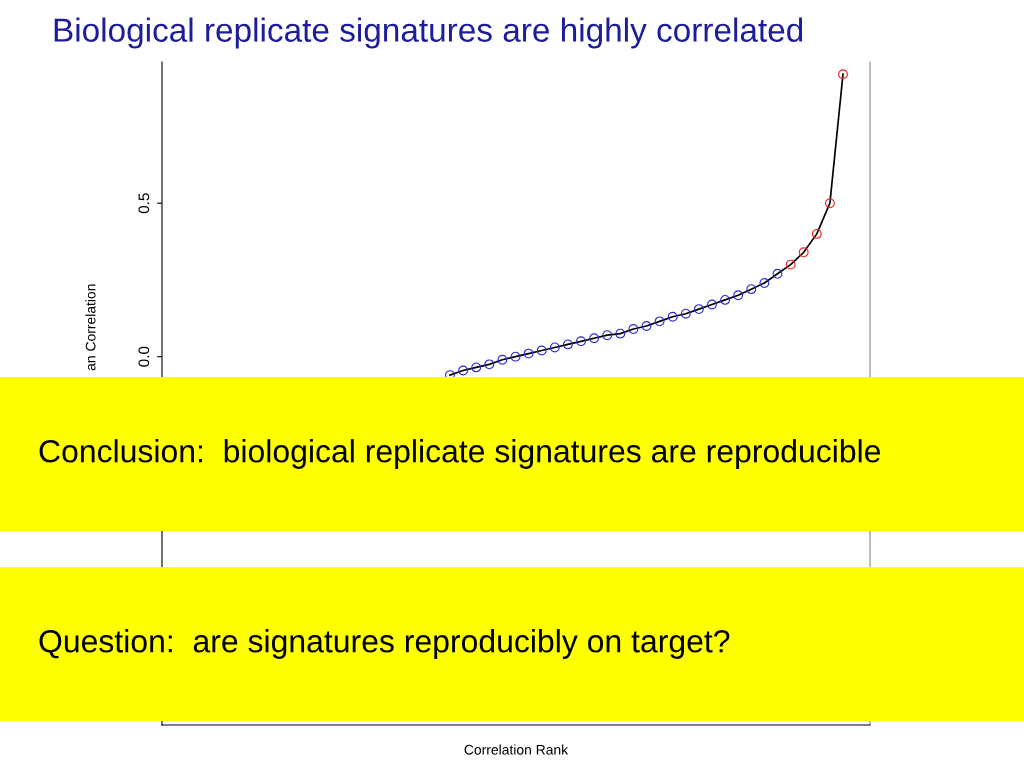  What do you see at coordinates (144, 356) in the screenshot?
I see `y-tick-label: 0.0` at bounding box center [144, 356].